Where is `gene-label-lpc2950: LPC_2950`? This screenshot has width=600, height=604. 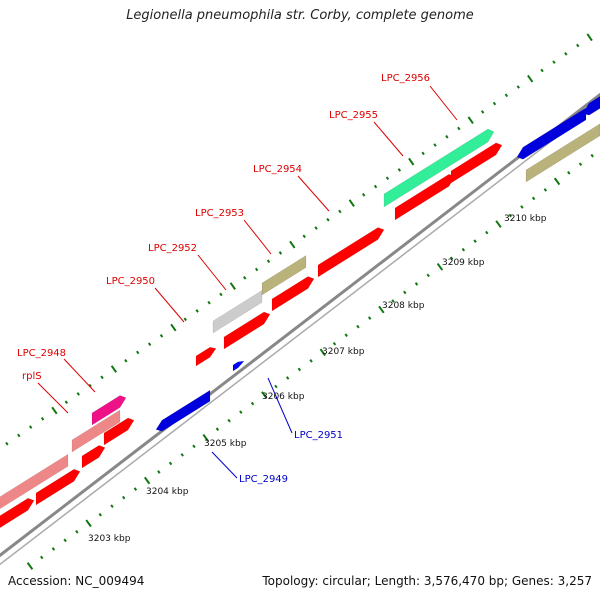
gene-label-lpc2950: LPC_2950 is located at coordinates (130, 281).